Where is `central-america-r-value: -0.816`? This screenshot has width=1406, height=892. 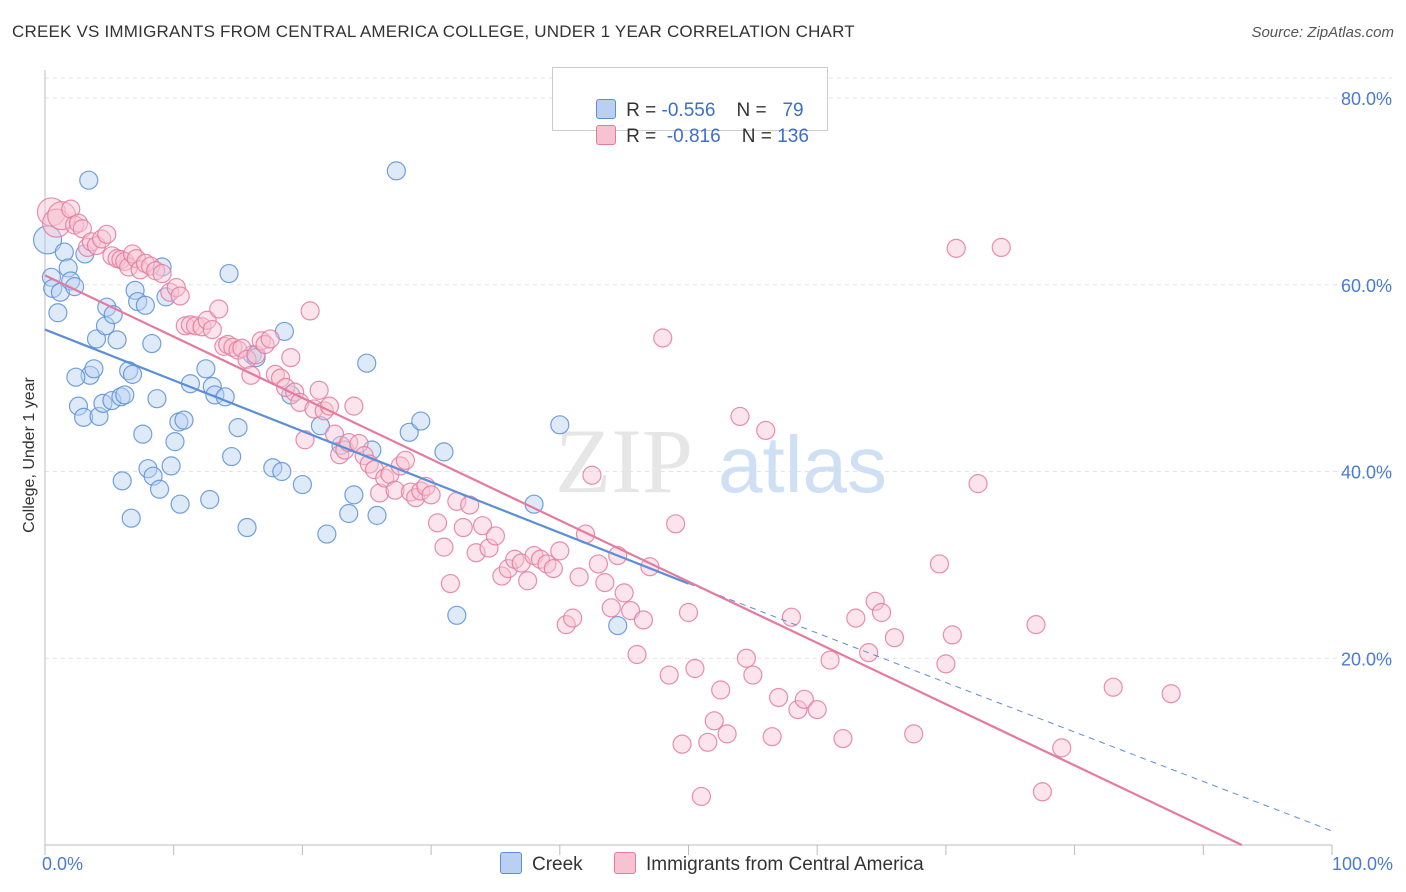
central-america-r-value: -0.816 is located at coordinates (693, 136).